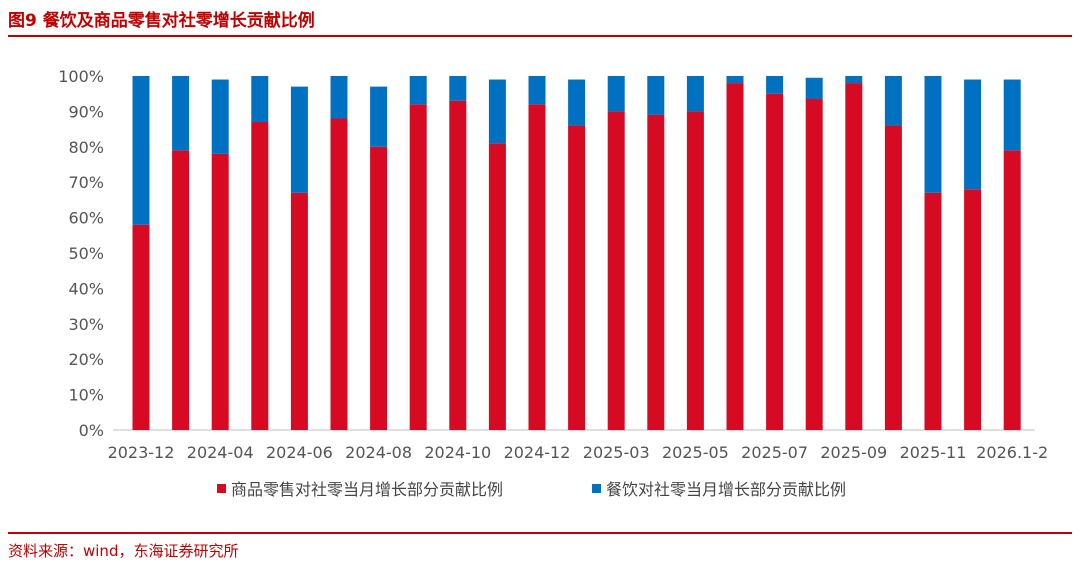 The width and height of the screenshot is (1080, 567). Describe the element at coordinates (367, 489) in the screenshot. I see `legend-label-goods: 商品零售对社零当月增长部分贡献比例` at that location.